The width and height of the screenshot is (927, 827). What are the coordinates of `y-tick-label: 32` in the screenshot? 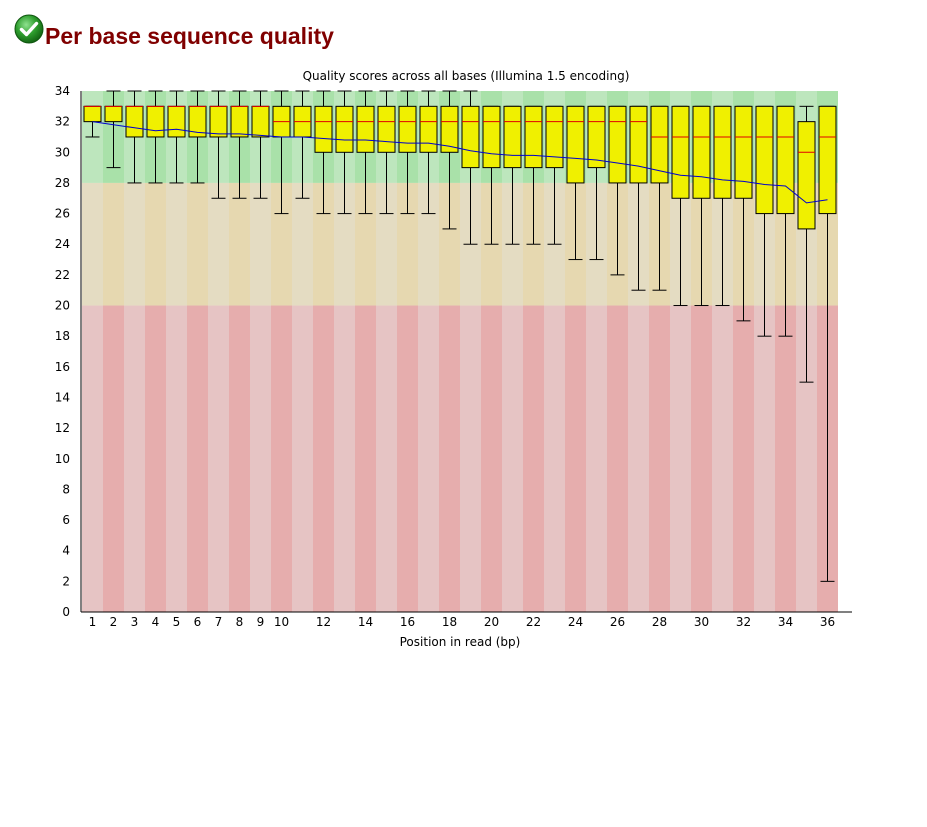 It's located at (62, 122).